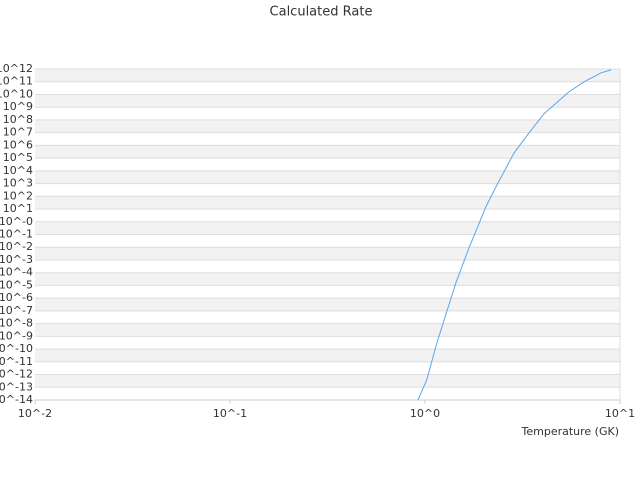 The width and height of the screenshot is (640, 480). Describe the element at coordinates (16, 246) in the screenshot. I see `y-tick-label: 10^-2` at that location.